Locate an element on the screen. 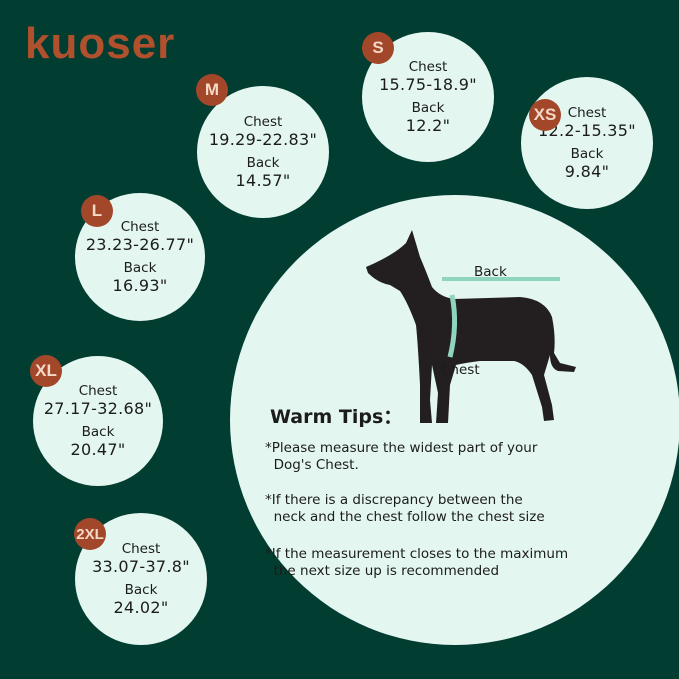  brand-logo: kuoser is located at coordinates (100, 43).